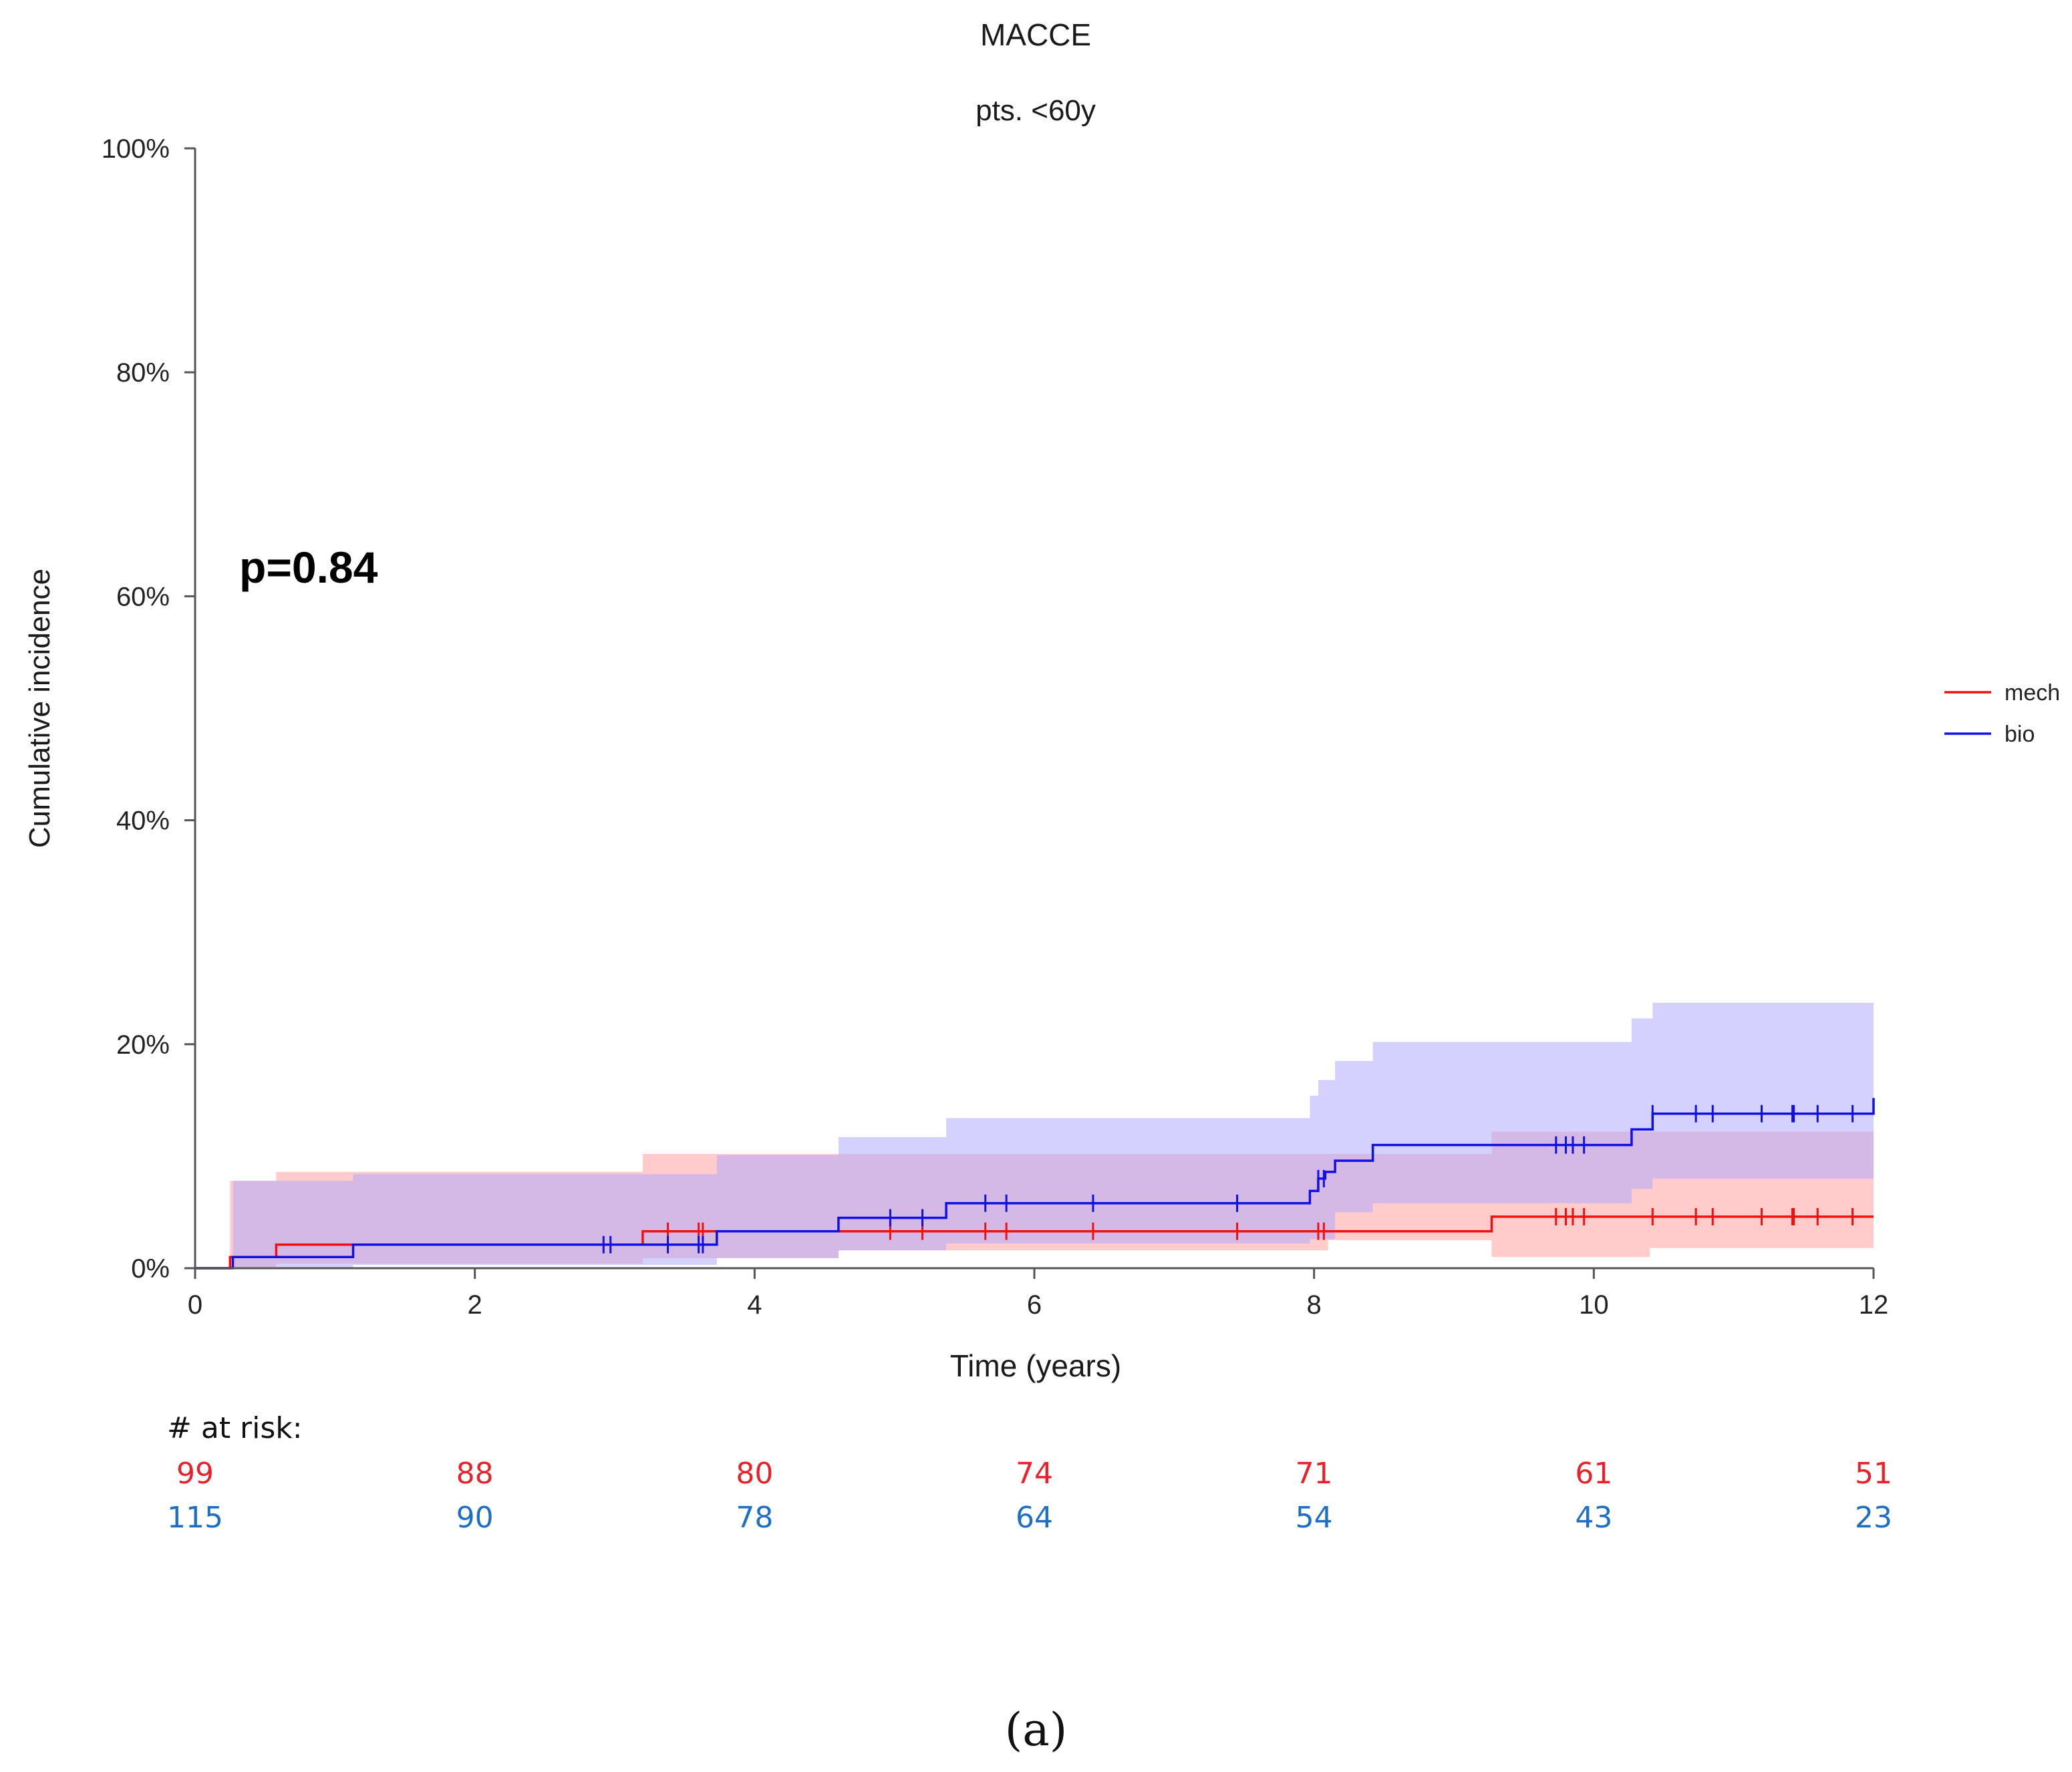  Describe the element at coordinates (2002, 713) in the screenshot. I see `legend: mech bio` at that location.